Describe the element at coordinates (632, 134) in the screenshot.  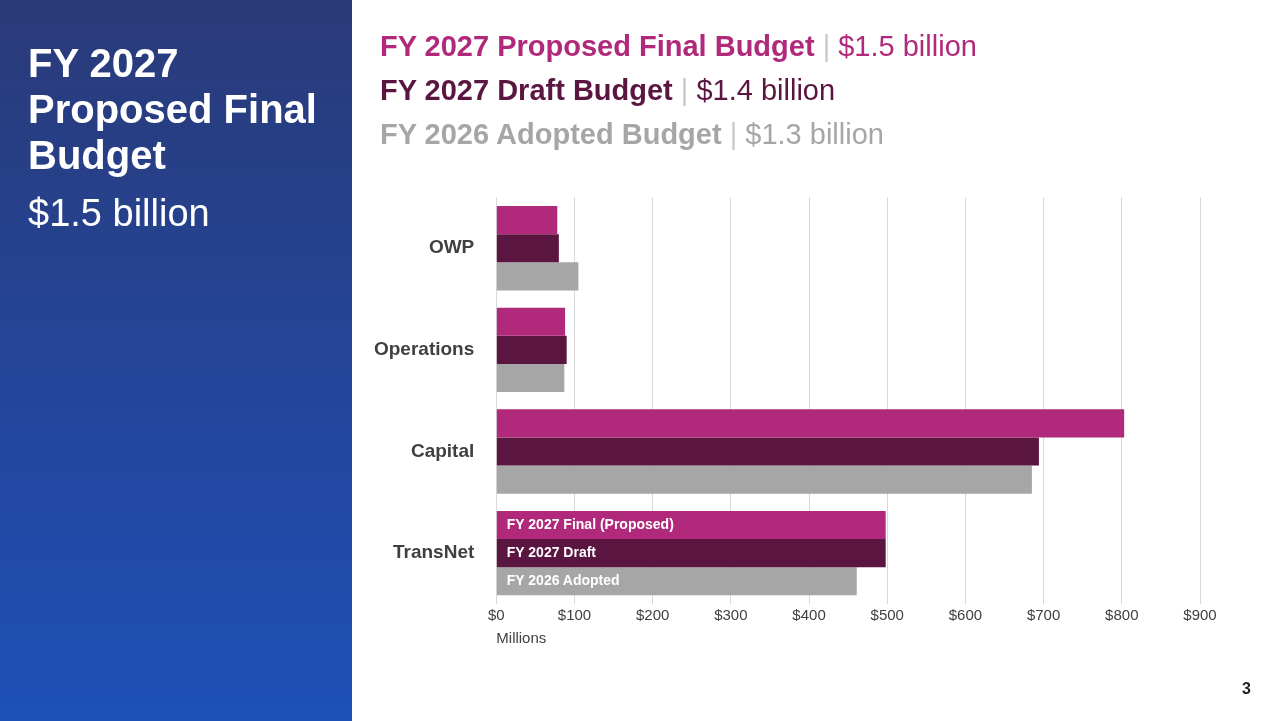
I see `text: FY 2026 Adopted Budget | $1.3 billion` at that location.